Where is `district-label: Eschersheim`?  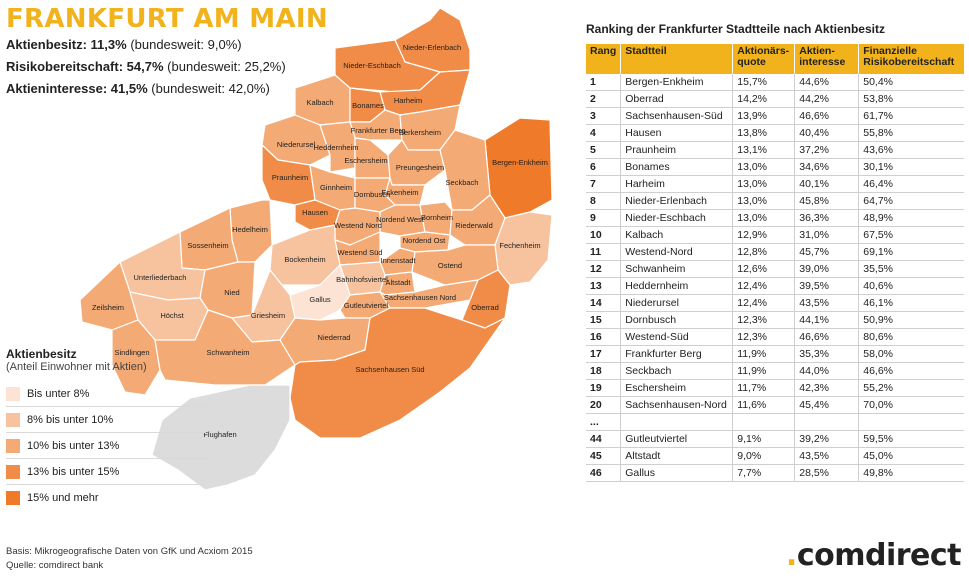 district-label: Eschersheim is located at coordinates (365, 160).